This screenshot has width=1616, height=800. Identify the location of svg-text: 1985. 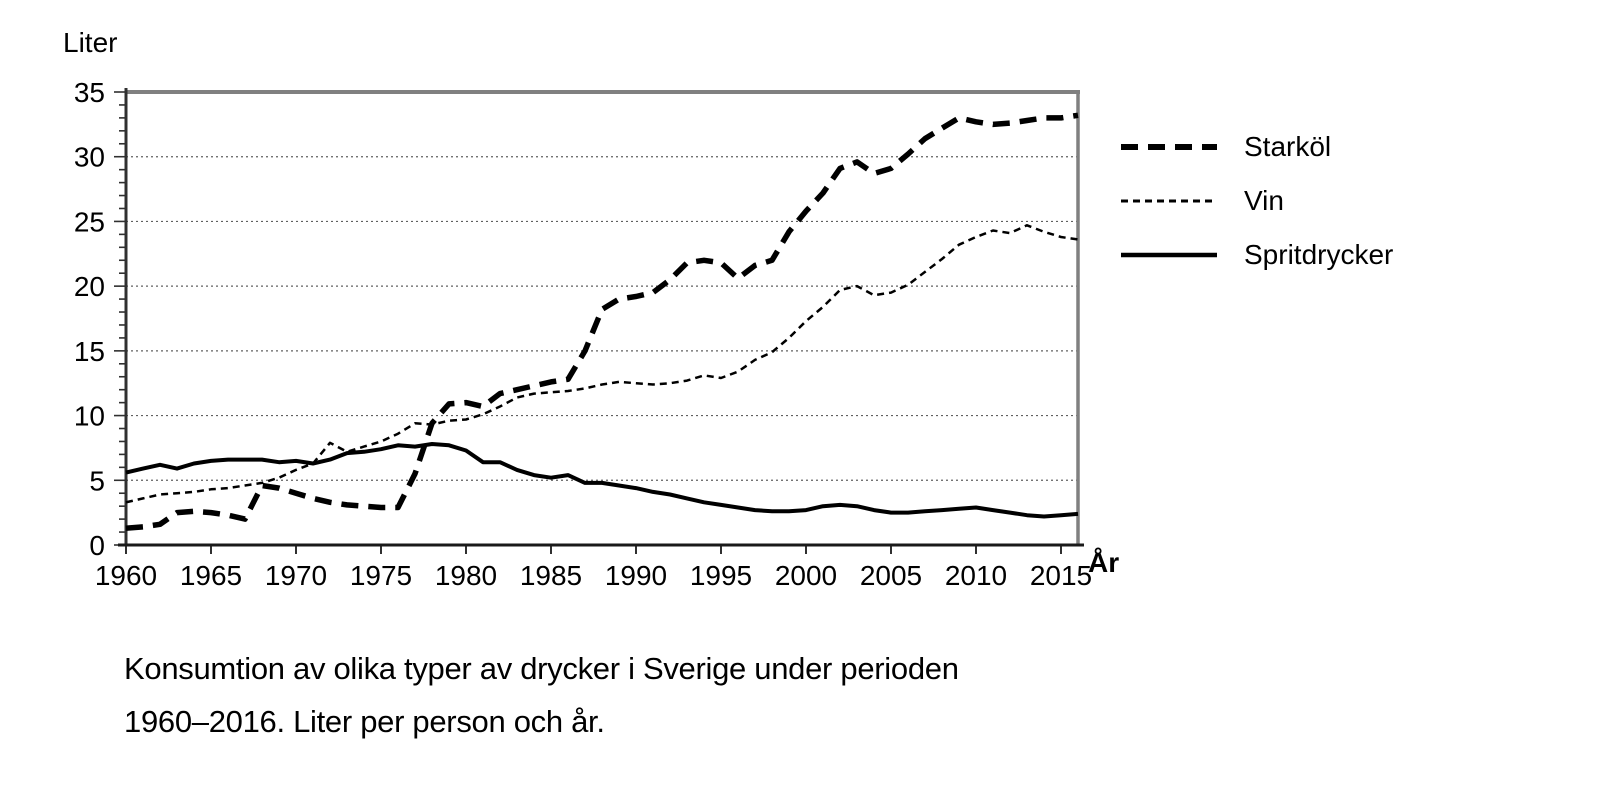
(551, 575).